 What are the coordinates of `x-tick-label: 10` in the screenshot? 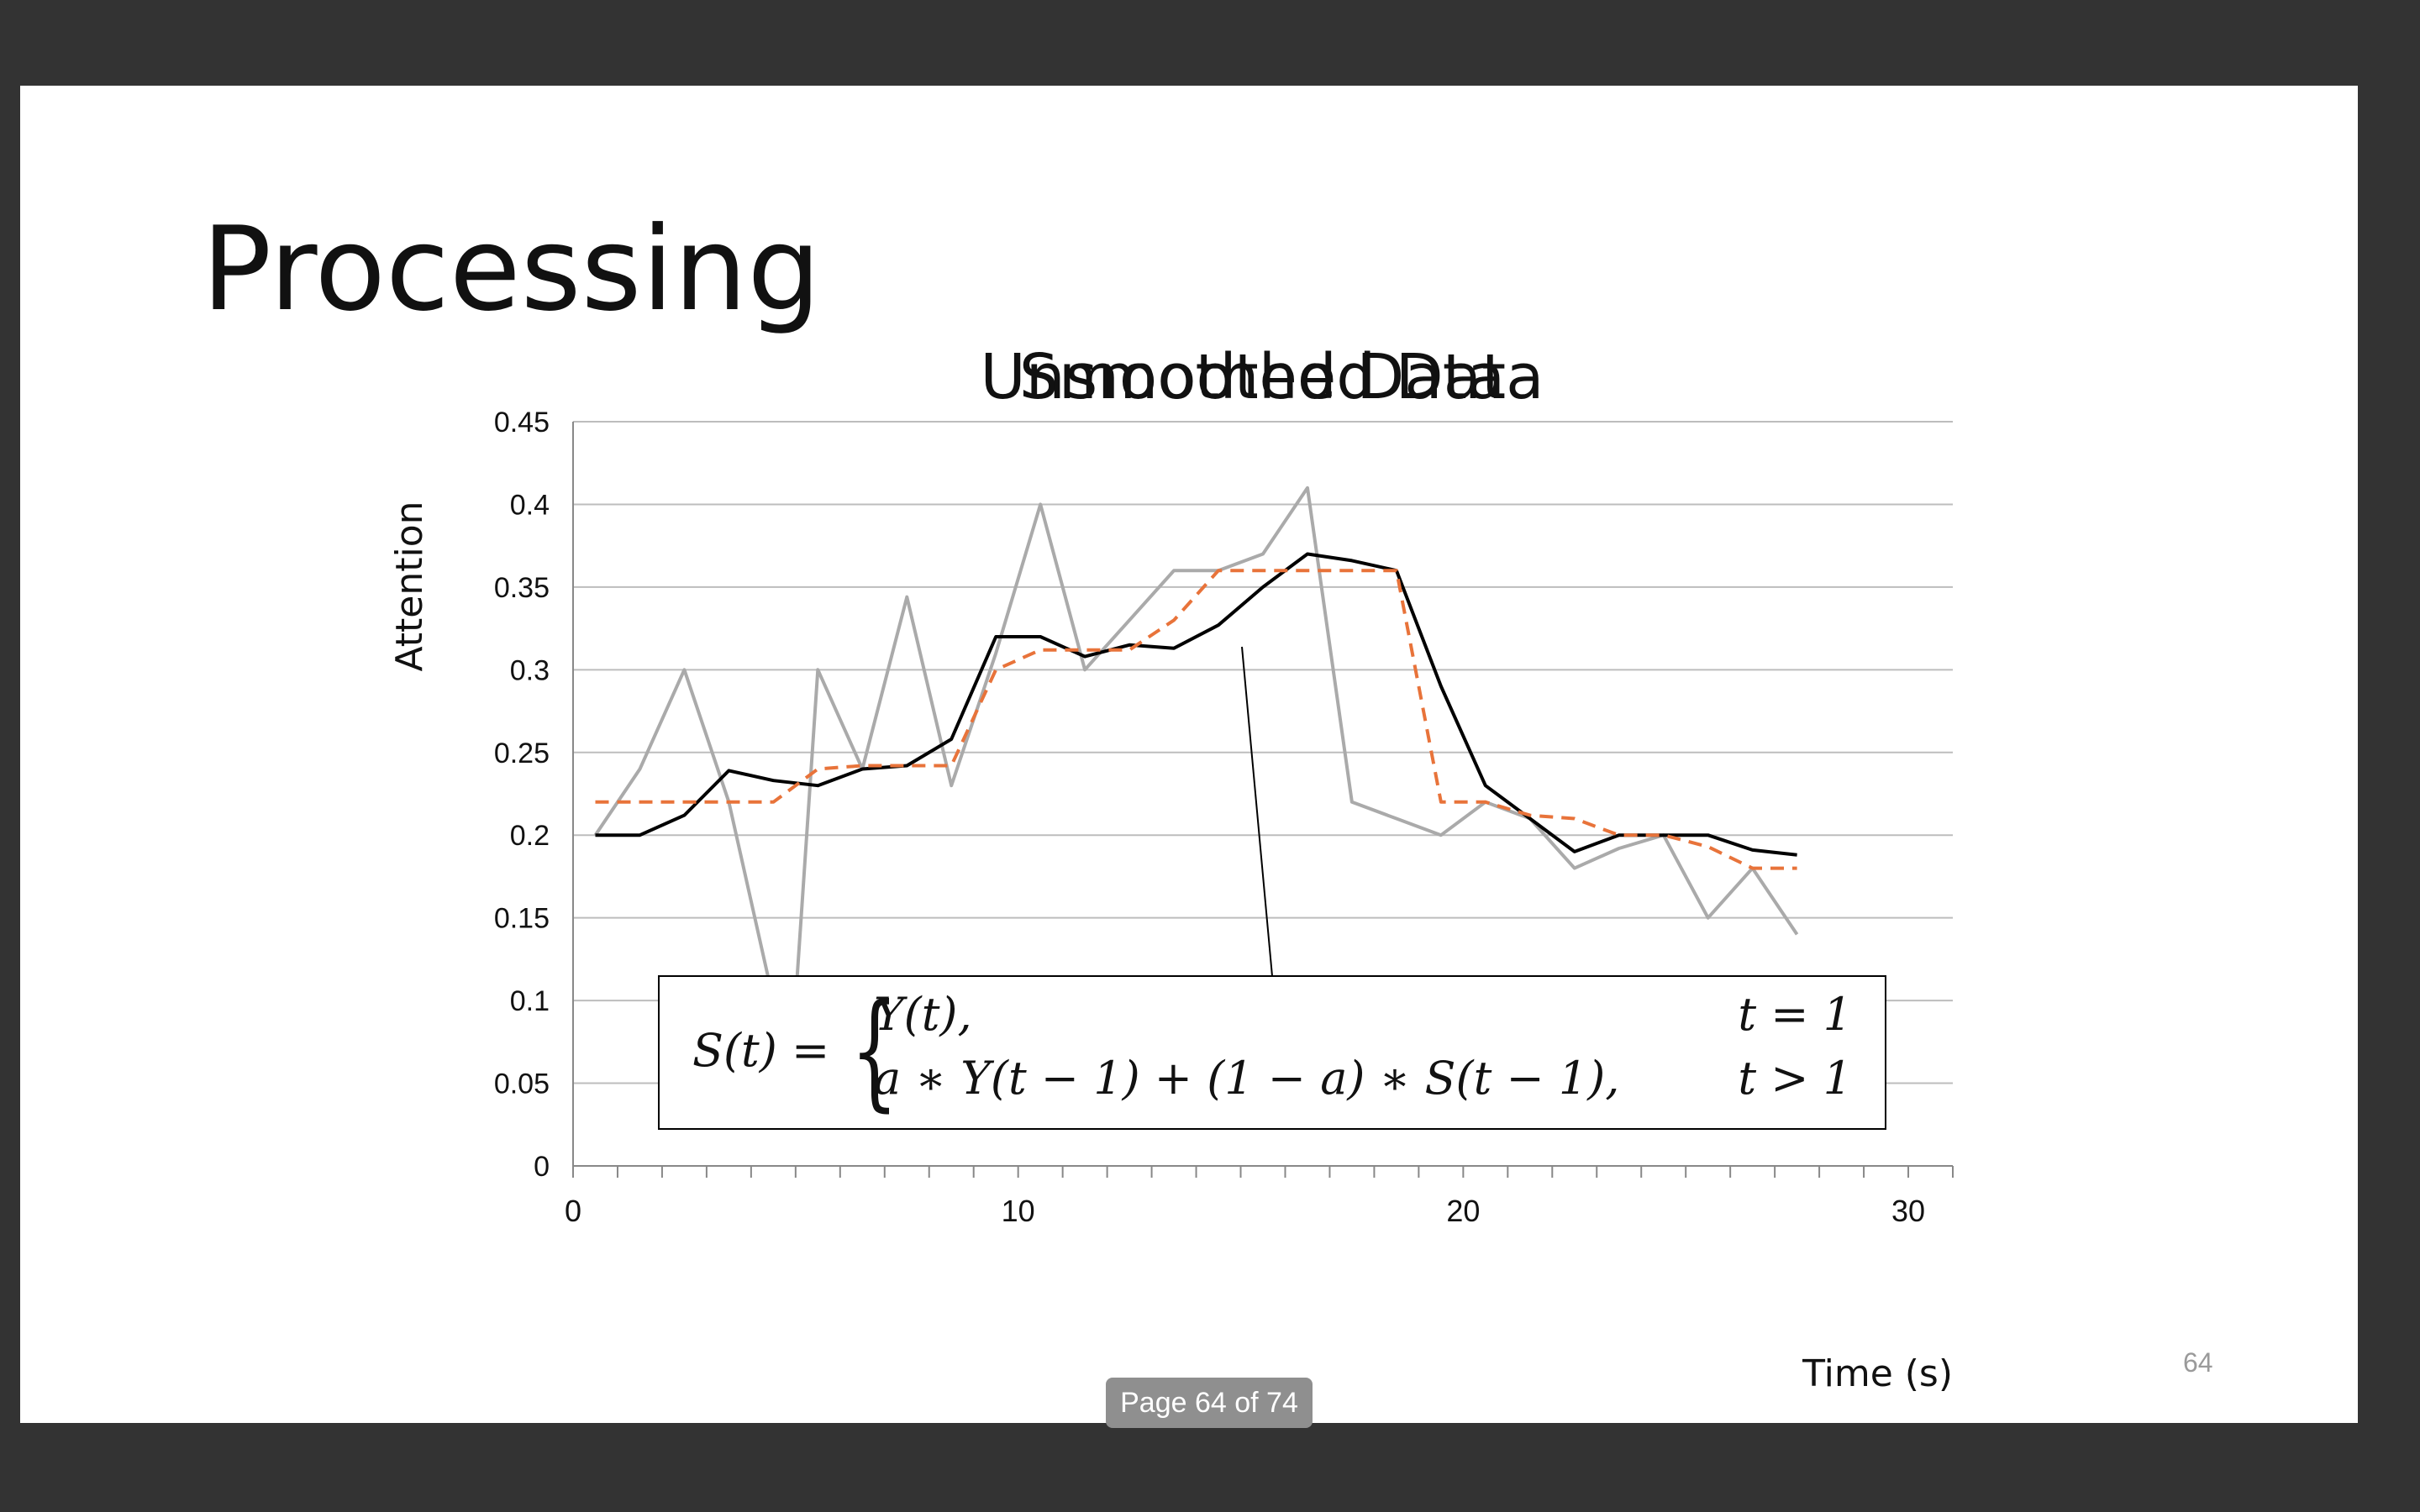 It's located at (1019, 1211).